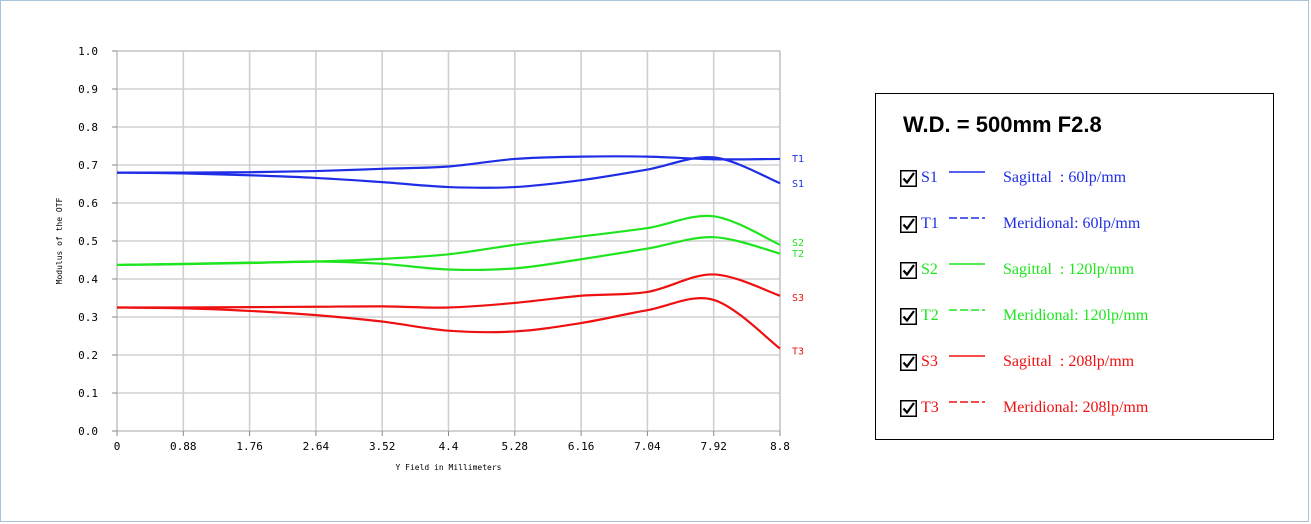 Image resolution: width=1311 pixels, height=524 pixels. What do you see at coordinates (88, 165) in the screenshot?
I see `y-tick-label: 0.7` at bounding box center [88, 165].